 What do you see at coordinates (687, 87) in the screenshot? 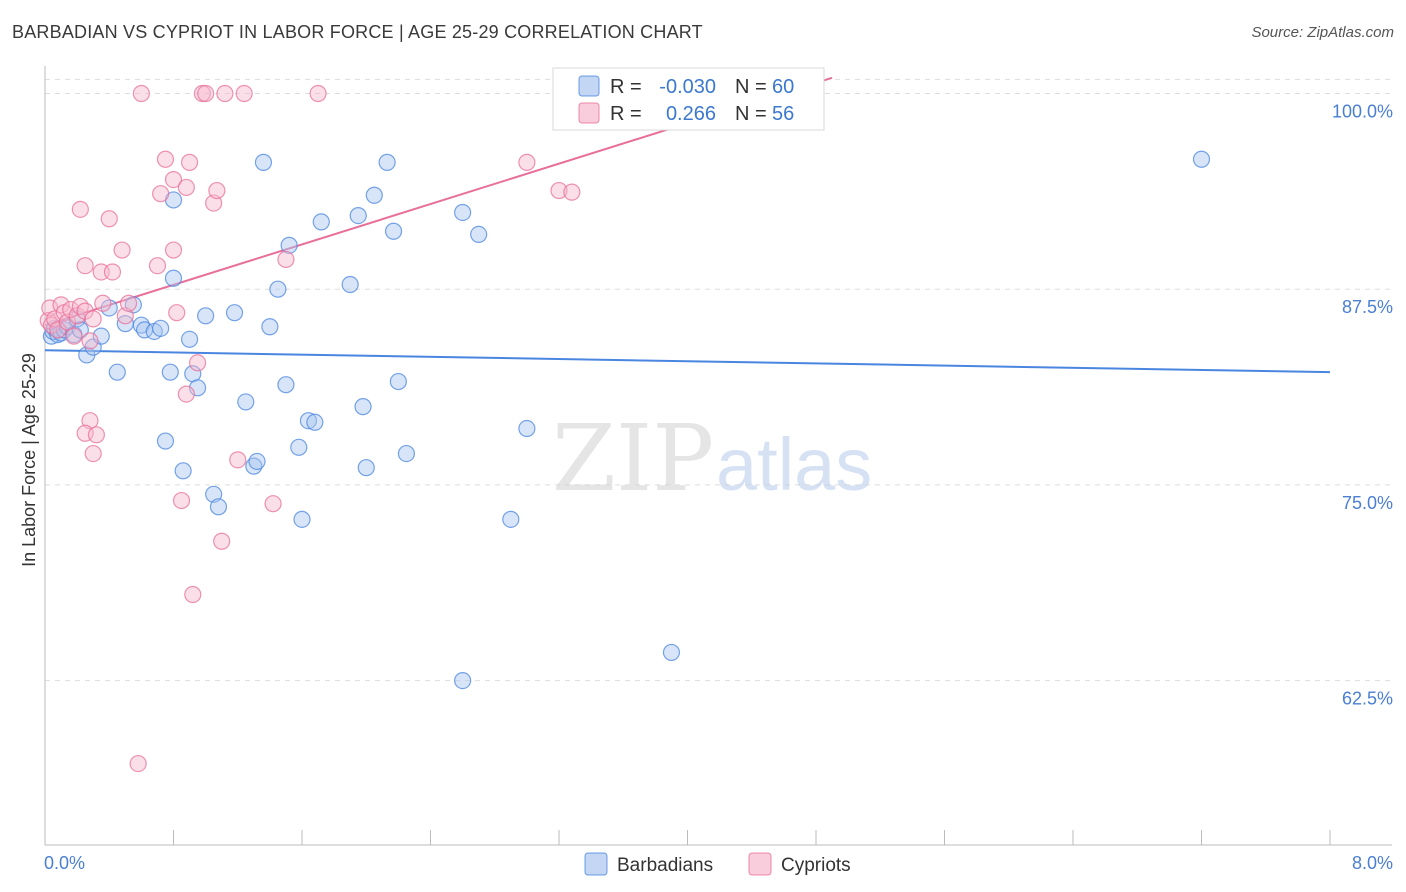
I see `legend-r-value-1: -0.030` at bounding box center [687, 87].